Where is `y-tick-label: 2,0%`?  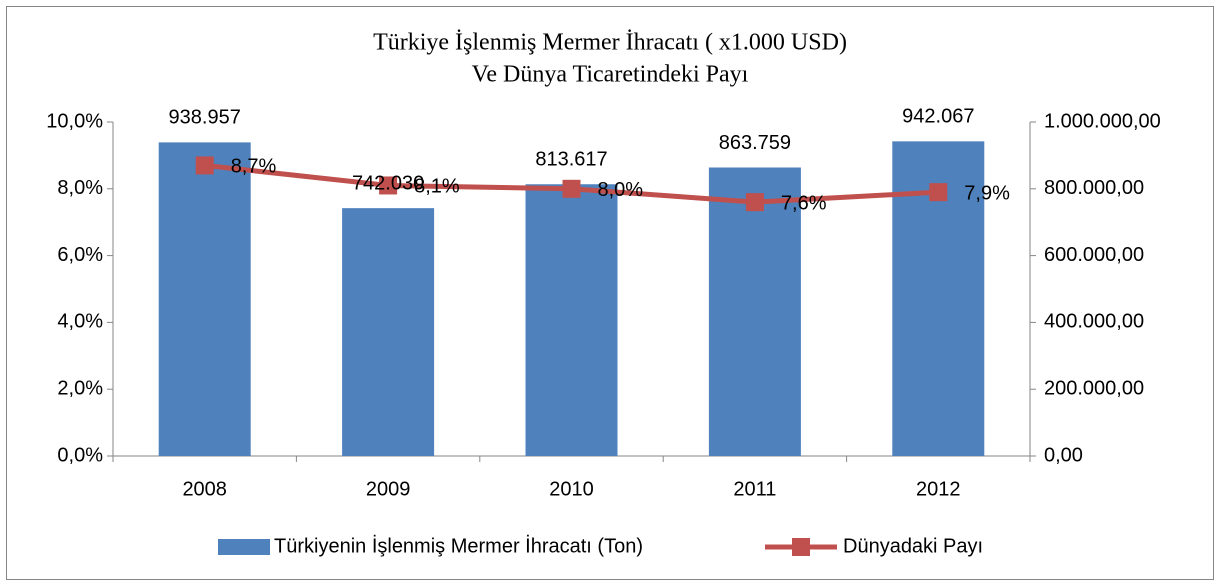
y-tick-label: 2,0% is located at coordinates (80, 388).